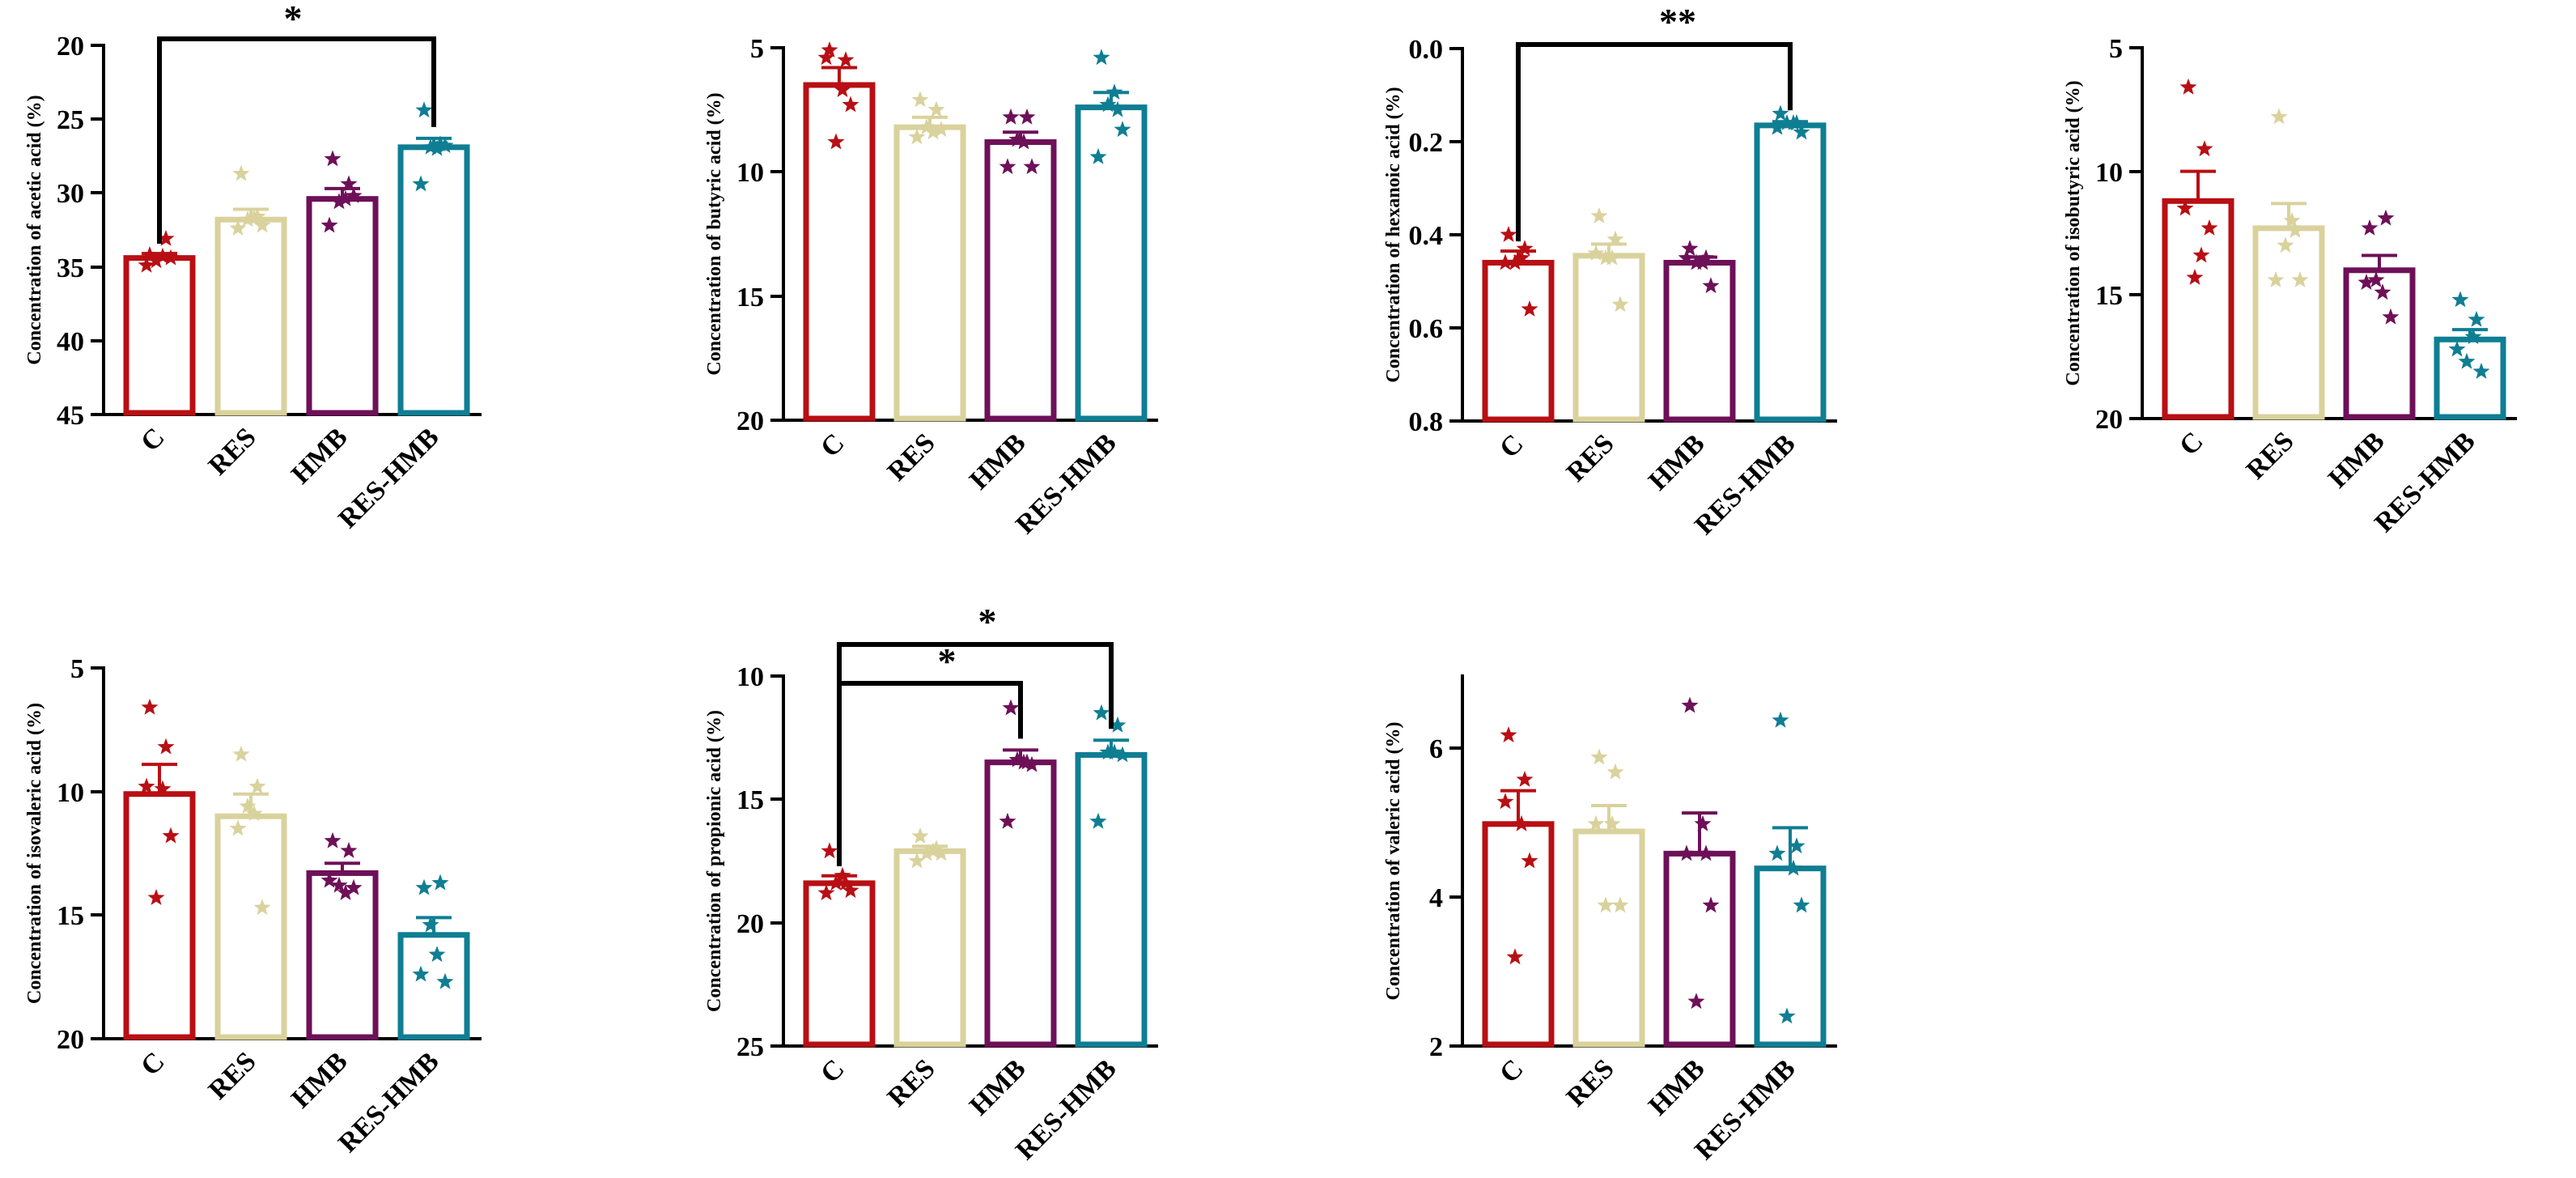  Describe the element at coordinates (1436, 898) in the screenshot. I see `y-tick-label: 4` at that location.